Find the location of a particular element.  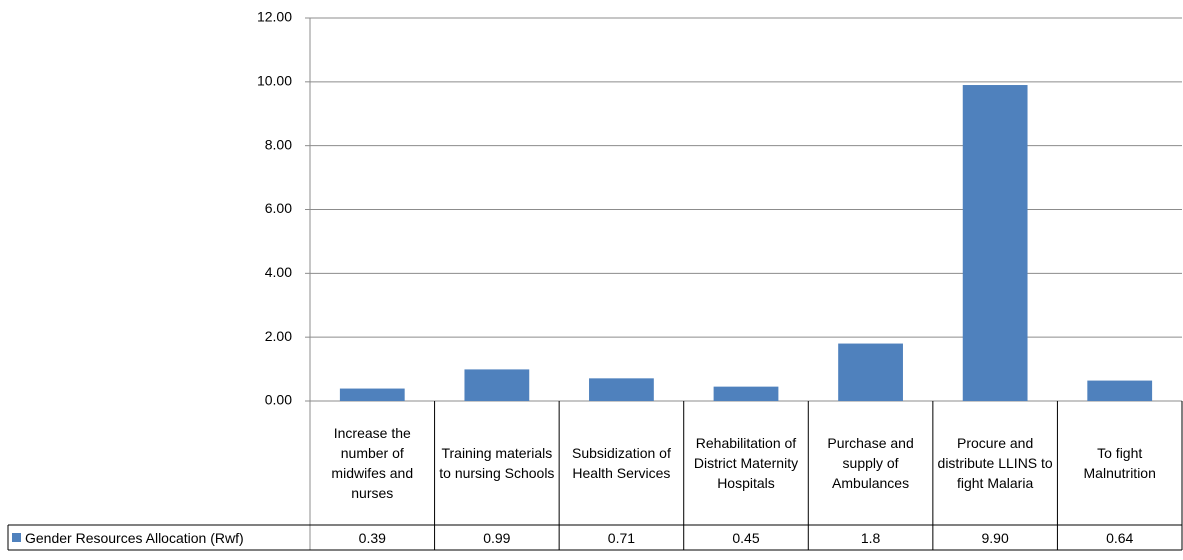

y-tick-label: 10.00 is located at coordinates (274, 81).